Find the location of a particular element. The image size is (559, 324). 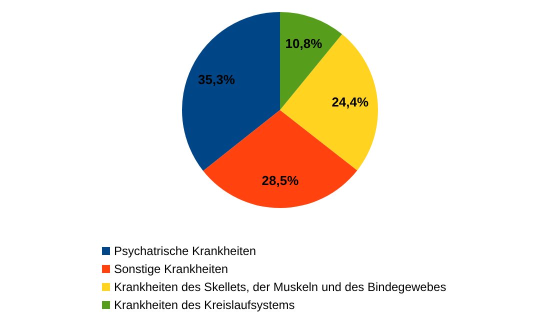

data-label: 28,5% is located at coordinates (281, 180).